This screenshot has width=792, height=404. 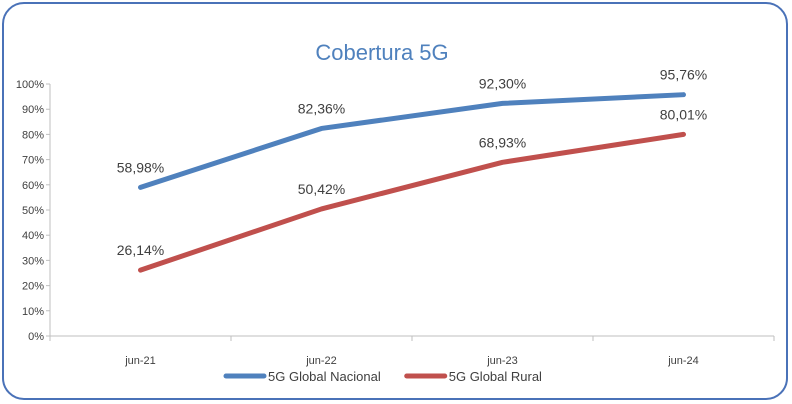 I want to click on y-tick-label: 0%, so click(x=36, y=337).